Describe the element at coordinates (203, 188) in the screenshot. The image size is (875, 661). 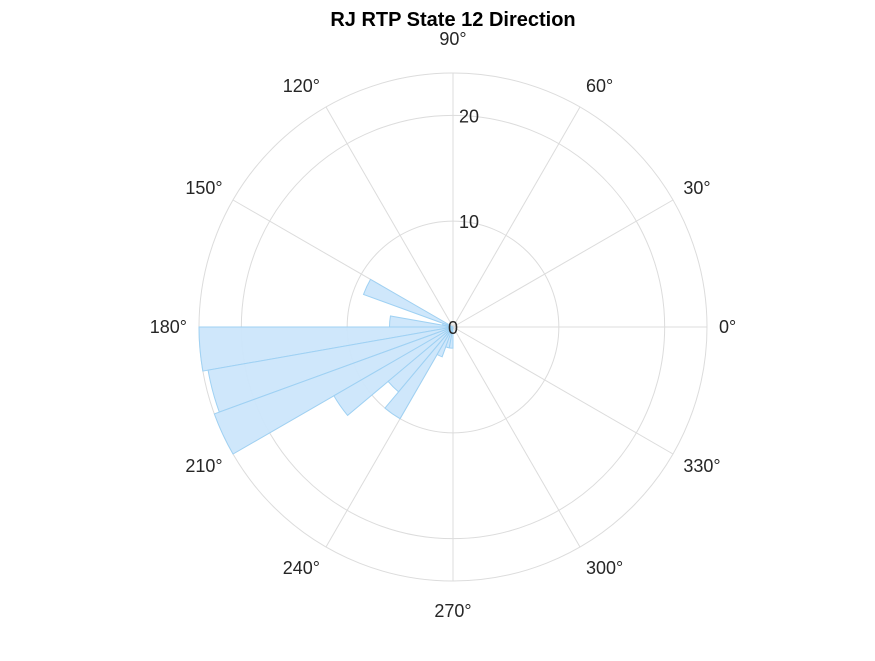
I see `angle-tick-label-150: 150°` at that location.